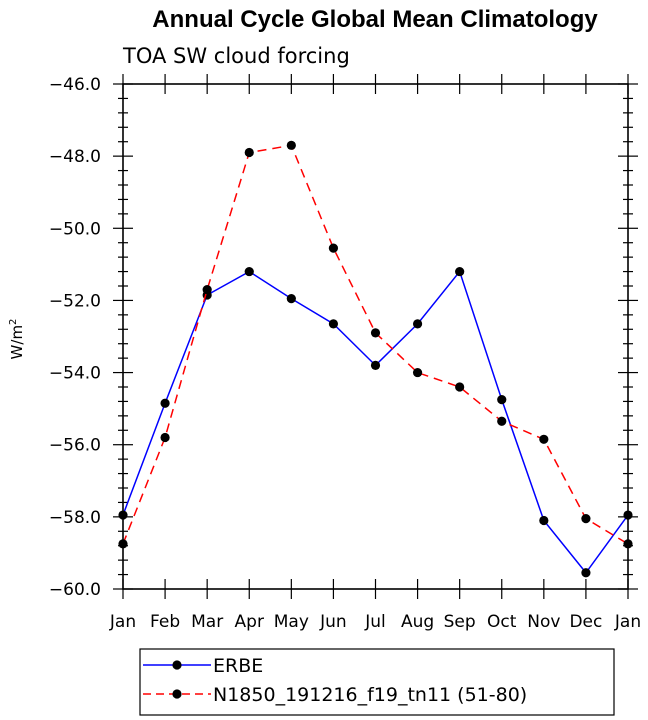  I want to click on y-tick-label: −50.0, so click(75, 229).